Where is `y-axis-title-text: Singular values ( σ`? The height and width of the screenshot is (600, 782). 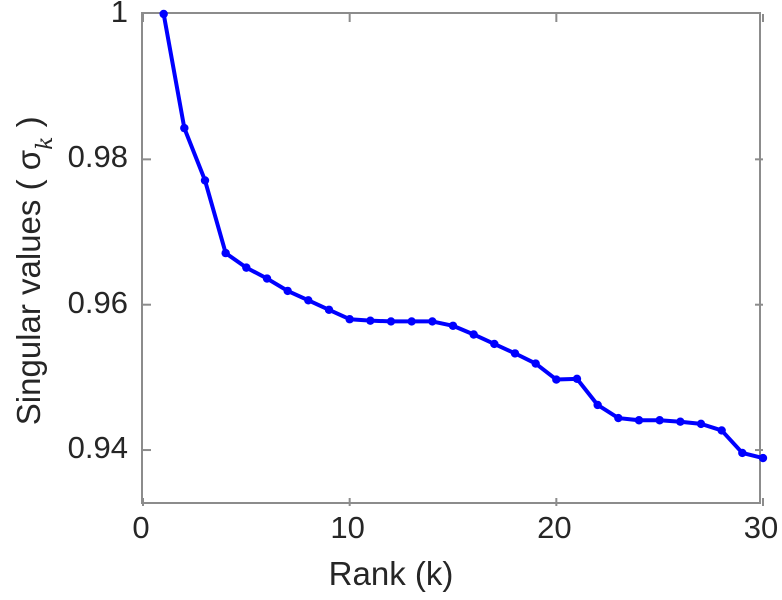
y-axis-title-text: Singular values ( σ is located at coordinates (29, 287).